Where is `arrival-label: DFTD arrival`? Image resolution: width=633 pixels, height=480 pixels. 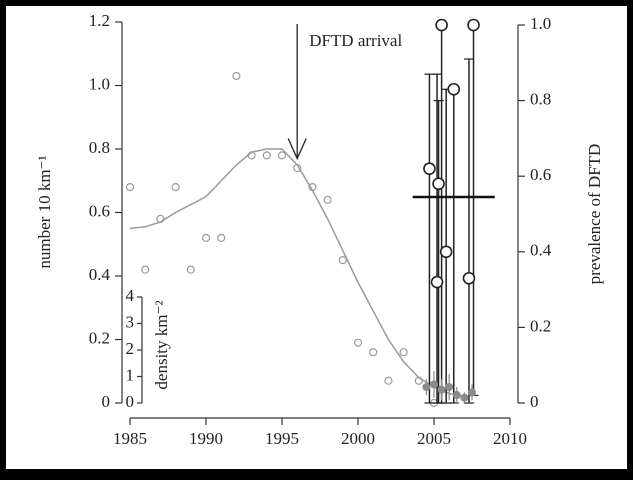
arrival-label: DFTD arrival is located at coordinates (355, 40).